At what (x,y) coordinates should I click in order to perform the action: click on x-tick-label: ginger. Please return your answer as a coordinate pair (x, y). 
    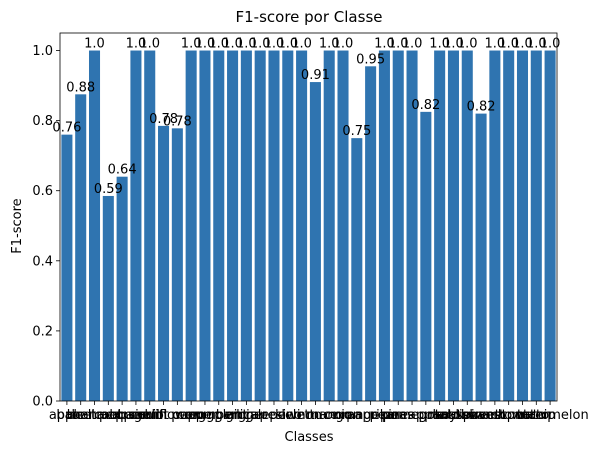
    Looking at the image, I should click on (247, 415).